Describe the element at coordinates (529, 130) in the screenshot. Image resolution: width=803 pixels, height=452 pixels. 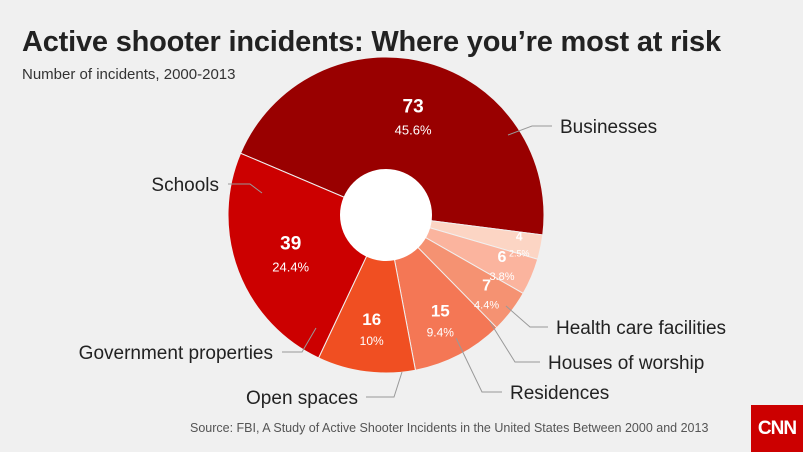
I see `leader-line-businesses` at that location.